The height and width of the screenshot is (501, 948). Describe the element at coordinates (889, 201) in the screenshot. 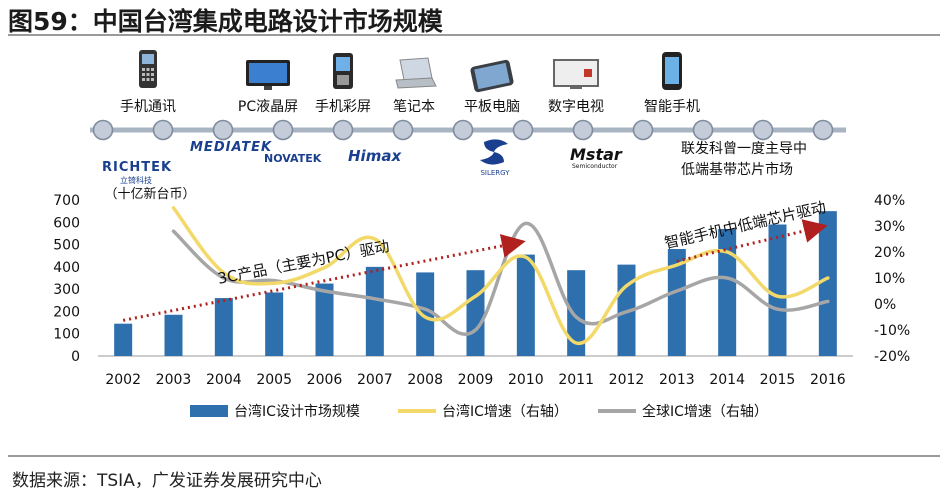

I see `y2-tick-label: 40%` at that location.